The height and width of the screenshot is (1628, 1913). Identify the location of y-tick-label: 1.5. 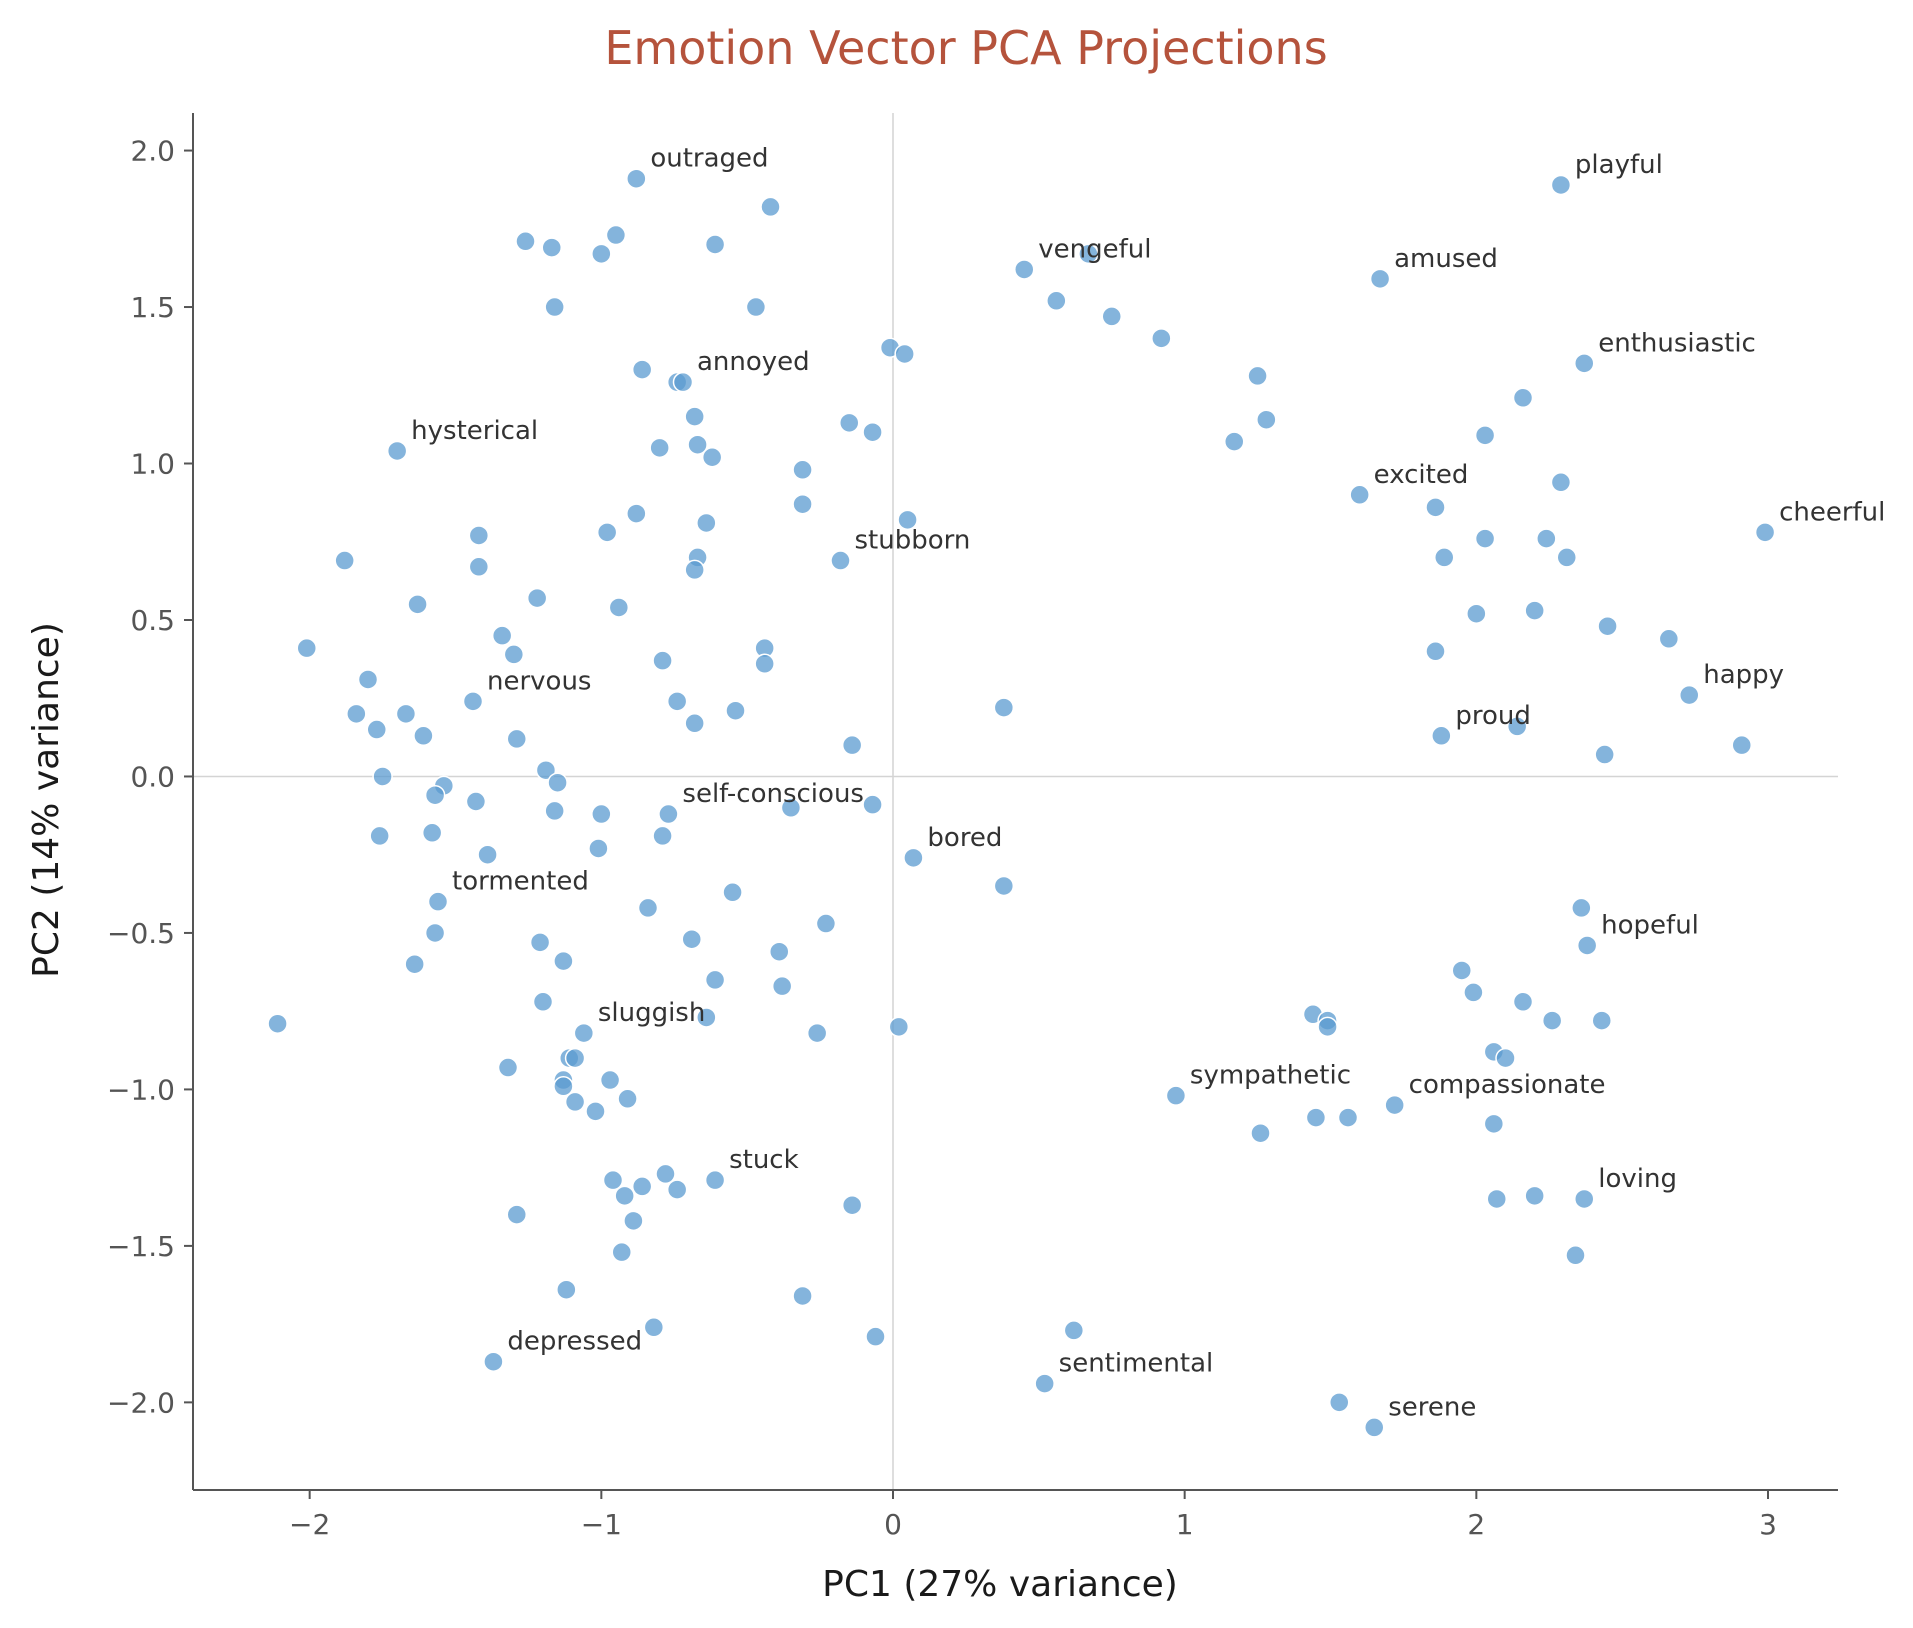
(152, 307).